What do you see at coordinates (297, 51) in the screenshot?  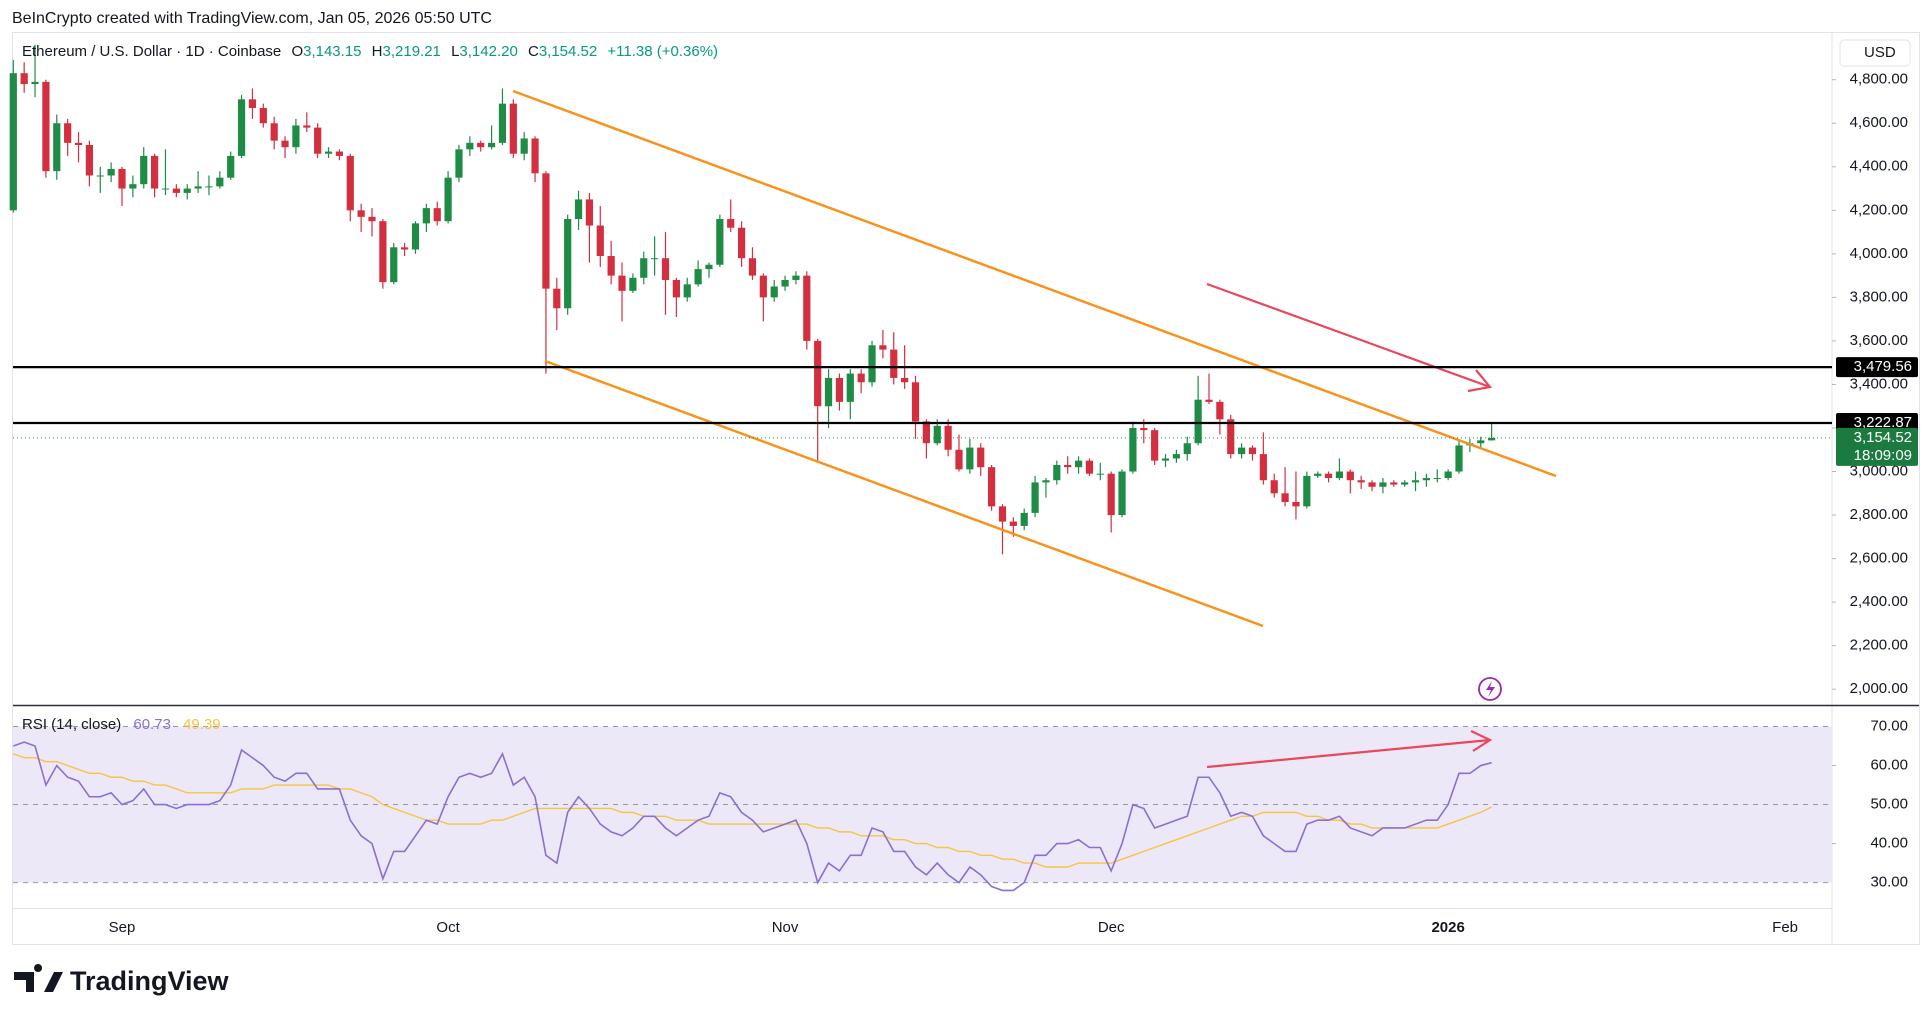 I see `ohlc-letter: O` at bounding box center [297, 51].